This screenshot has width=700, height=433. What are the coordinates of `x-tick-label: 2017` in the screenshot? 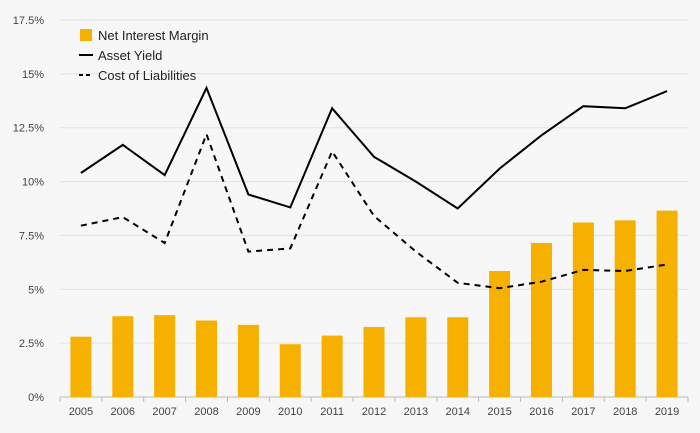 It's located at (583, 412).